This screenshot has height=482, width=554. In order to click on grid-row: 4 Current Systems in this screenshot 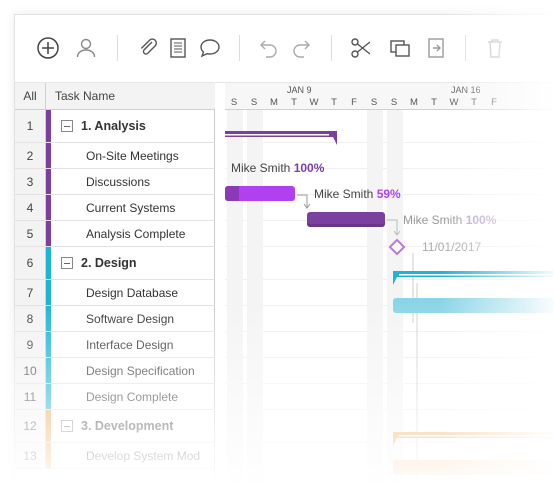, I will do `click(115, 208)`.